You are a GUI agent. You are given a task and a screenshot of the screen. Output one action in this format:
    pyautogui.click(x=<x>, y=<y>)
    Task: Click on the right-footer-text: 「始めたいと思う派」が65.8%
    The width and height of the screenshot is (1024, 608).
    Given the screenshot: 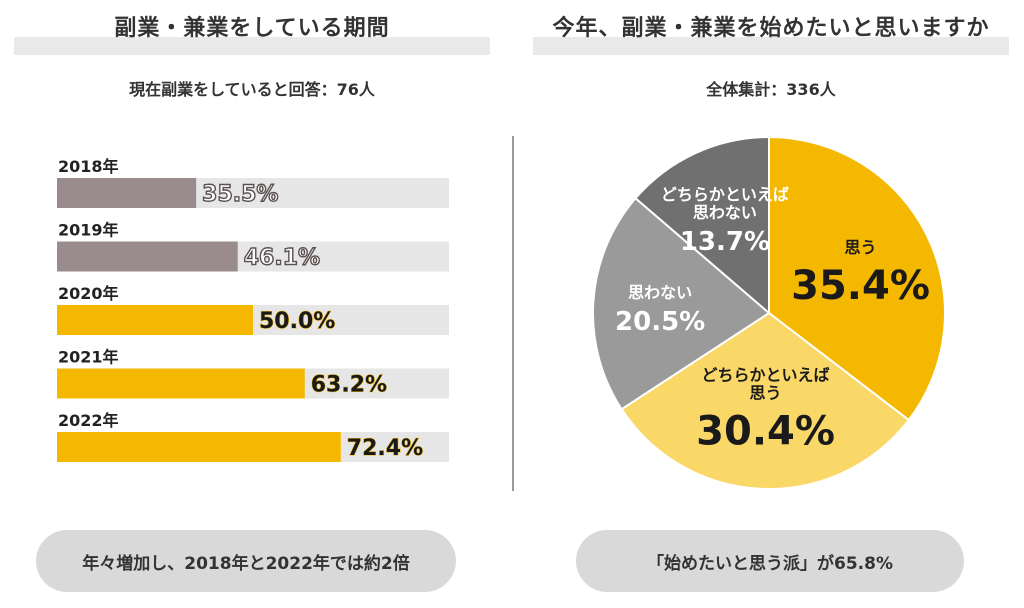 What is the action you would take?
    pyautogui.click(x=770, y=563)
    